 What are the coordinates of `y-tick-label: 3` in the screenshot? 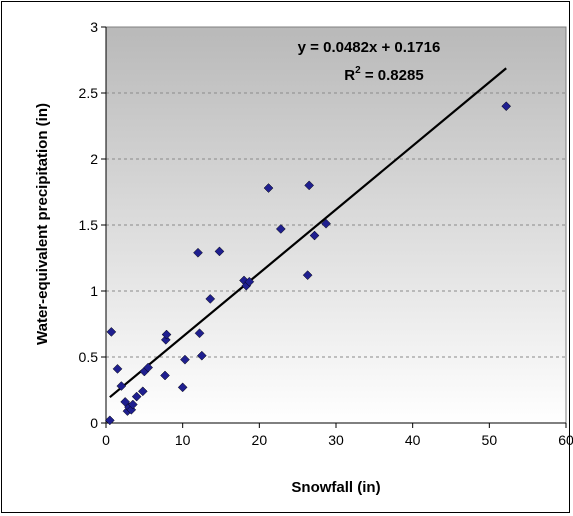 It's located at (94, 27).